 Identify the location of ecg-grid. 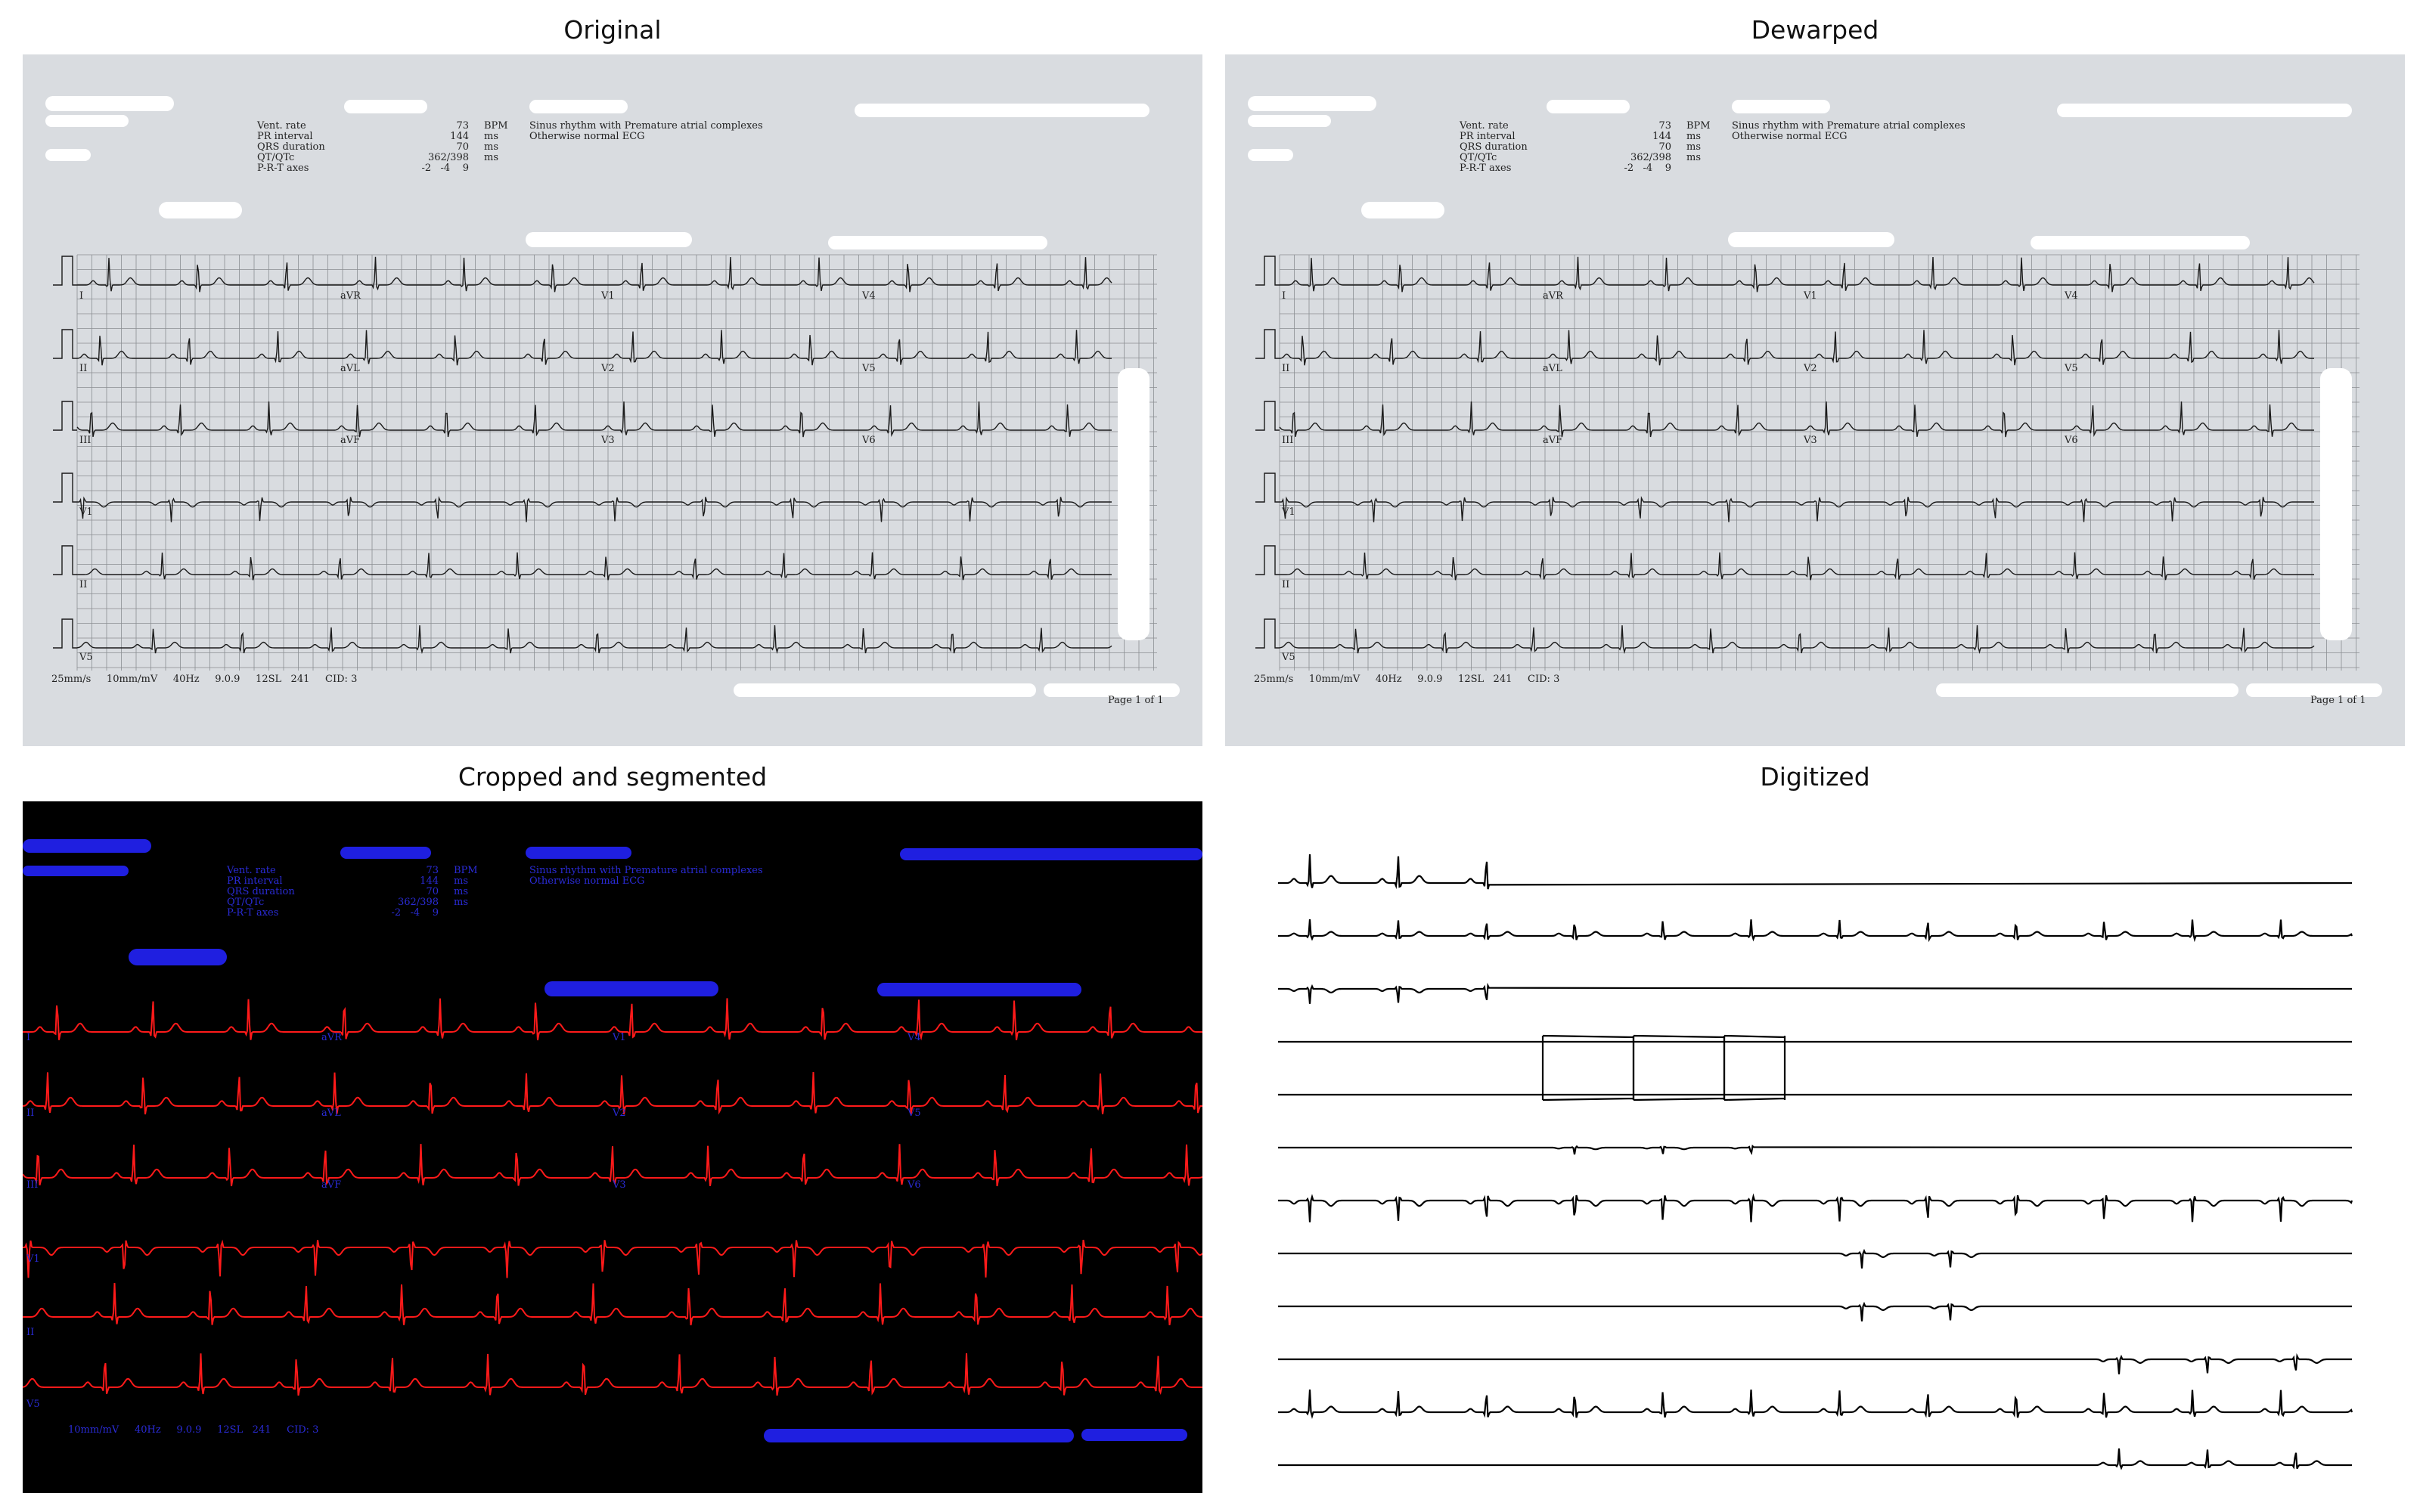
(1819, 462).